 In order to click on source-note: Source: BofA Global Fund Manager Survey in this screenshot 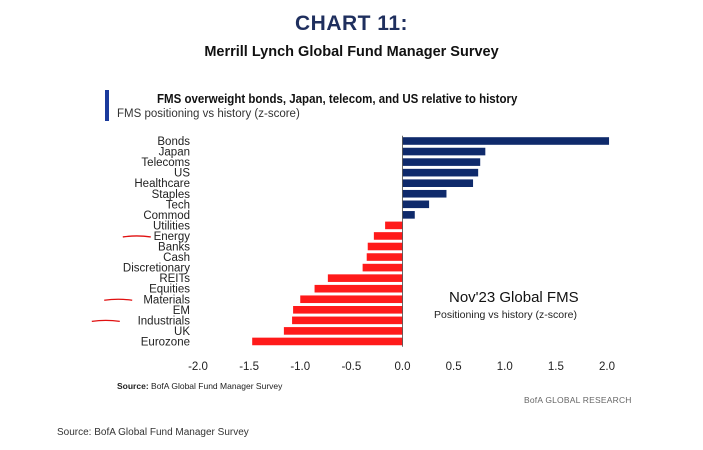, I will do `click(199, 386)`.